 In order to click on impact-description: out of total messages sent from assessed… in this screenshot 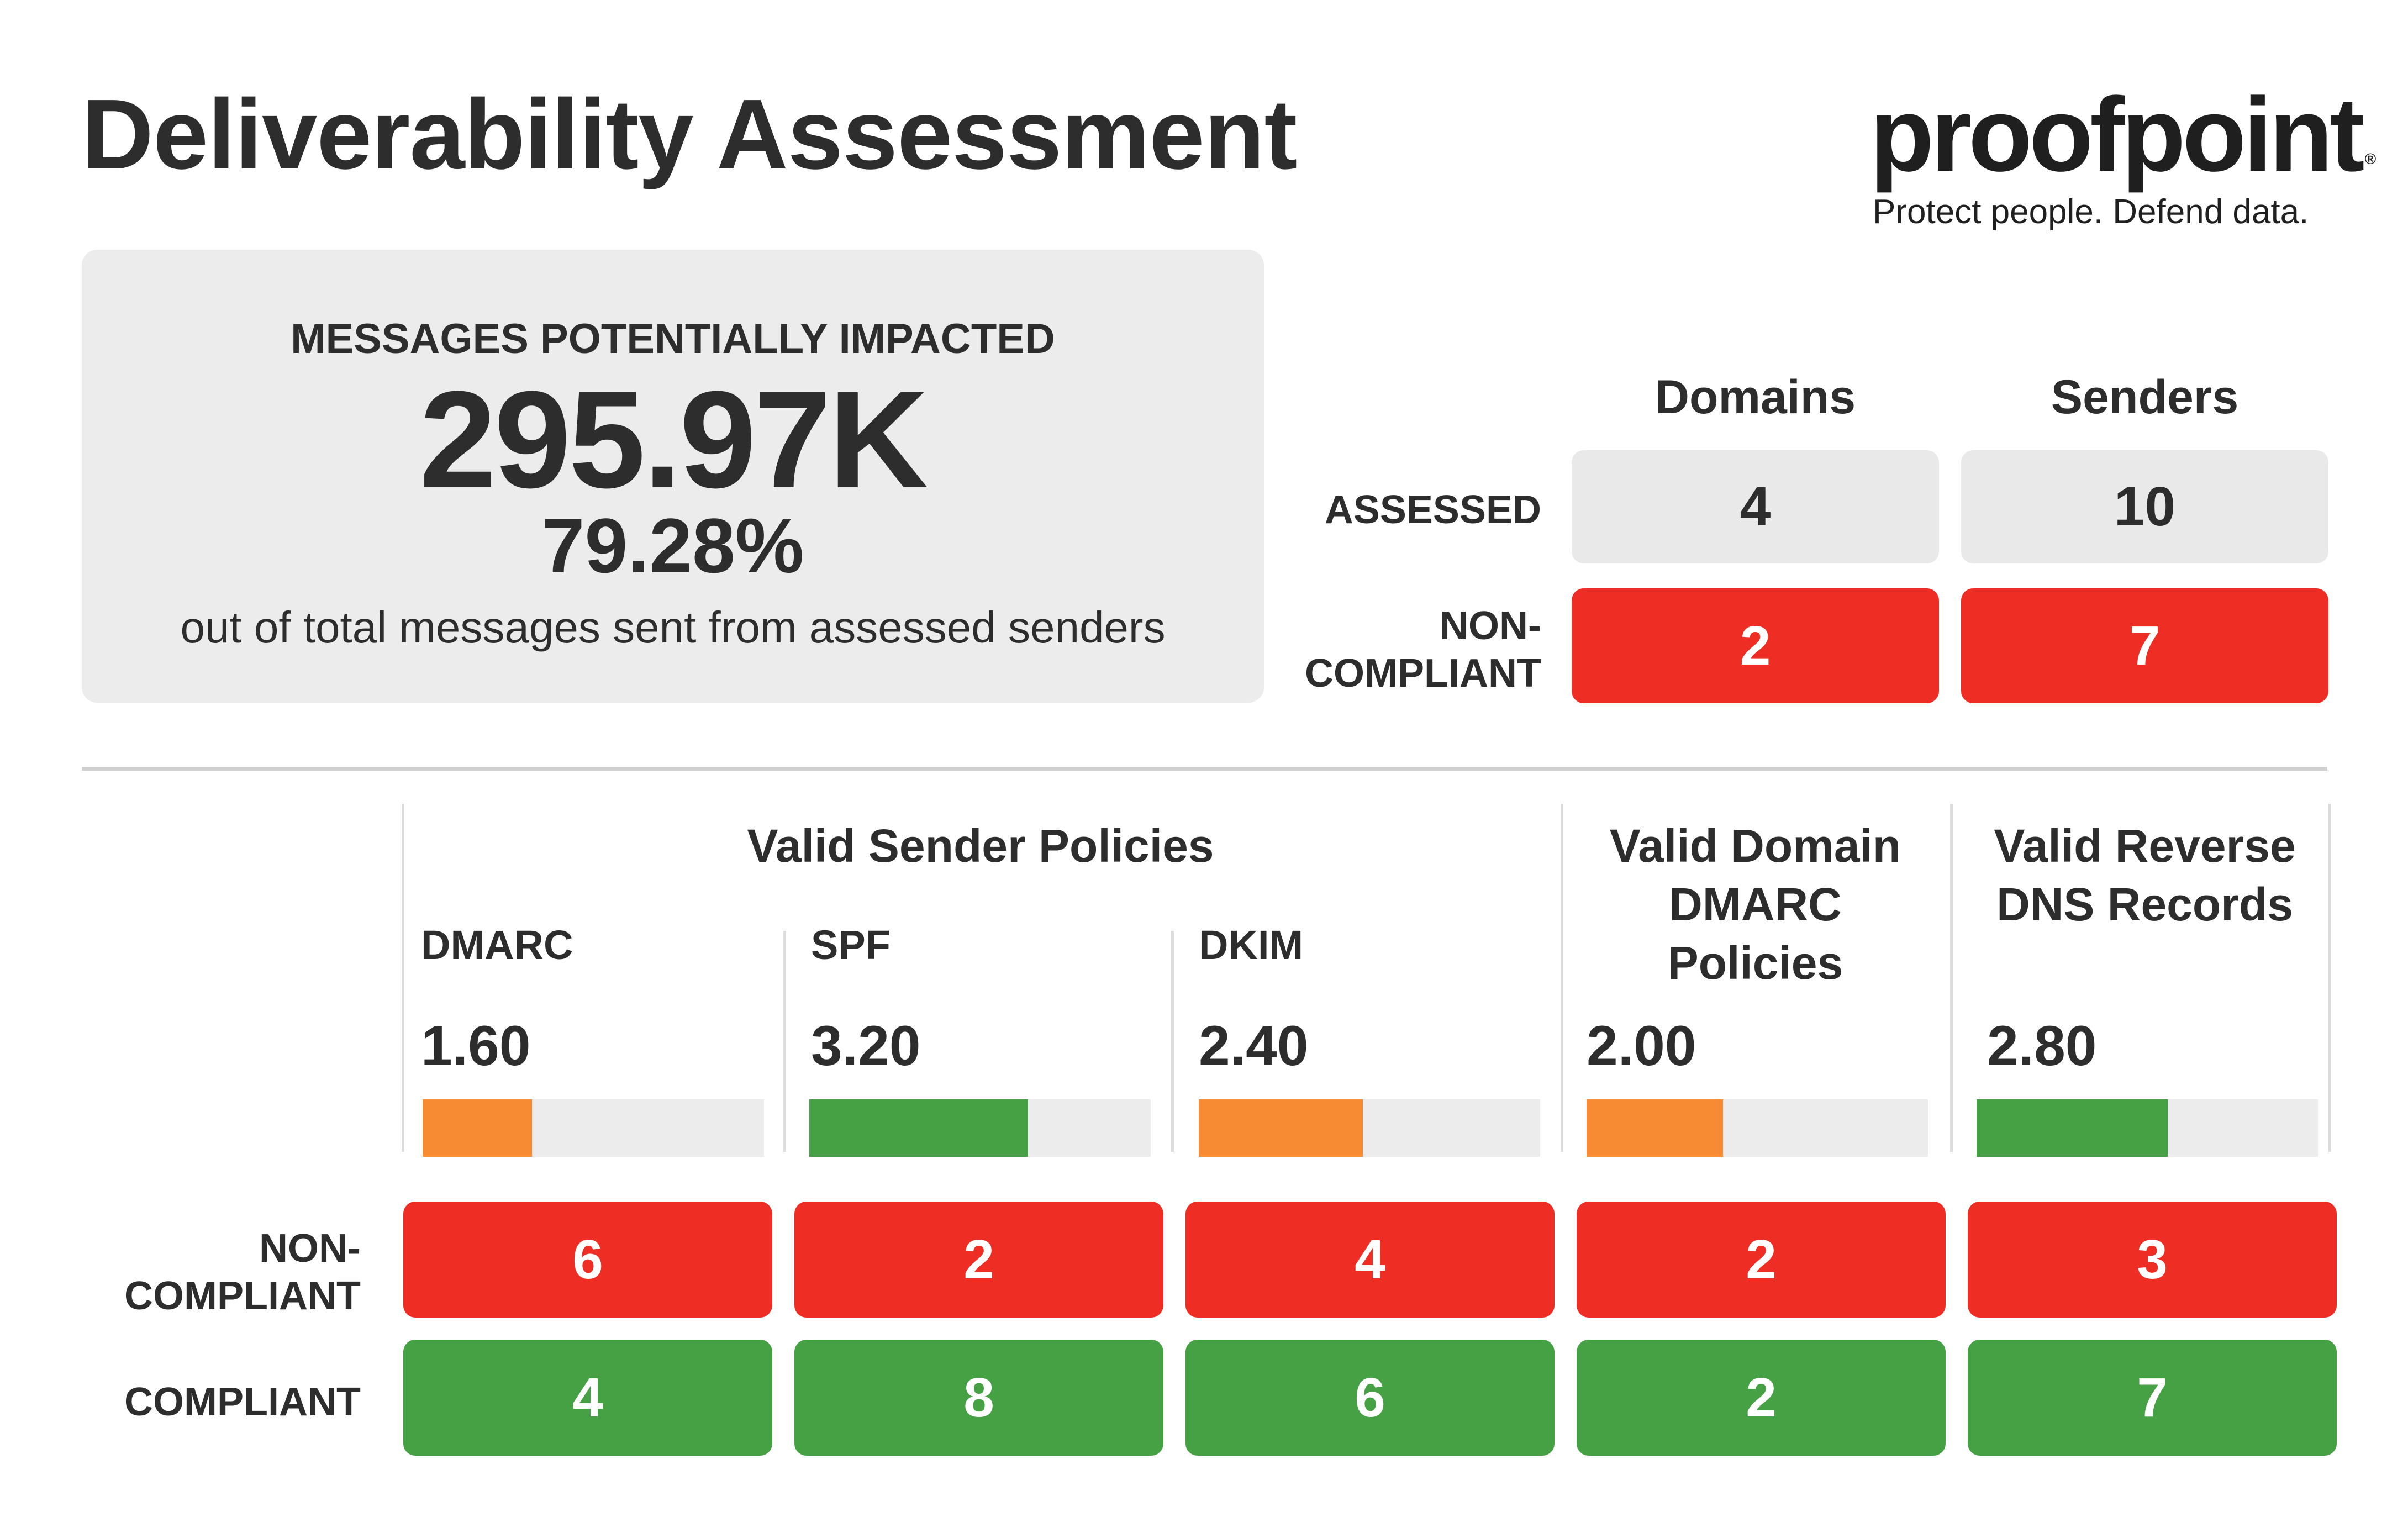, I will do `click(673, 627)`.